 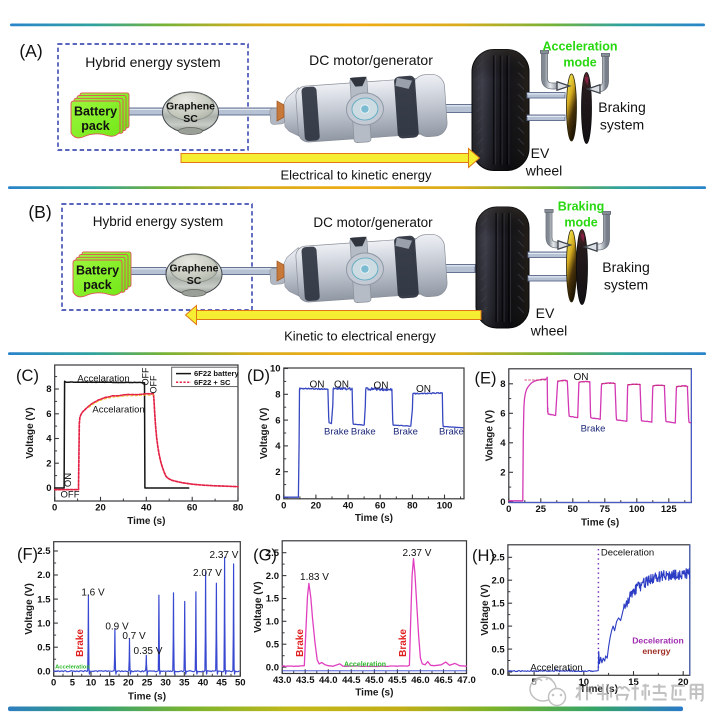 What do you see at coordinates (240, 683) in the screenshot?
I see `svg-text: 50` at bounding box center [240, 683].